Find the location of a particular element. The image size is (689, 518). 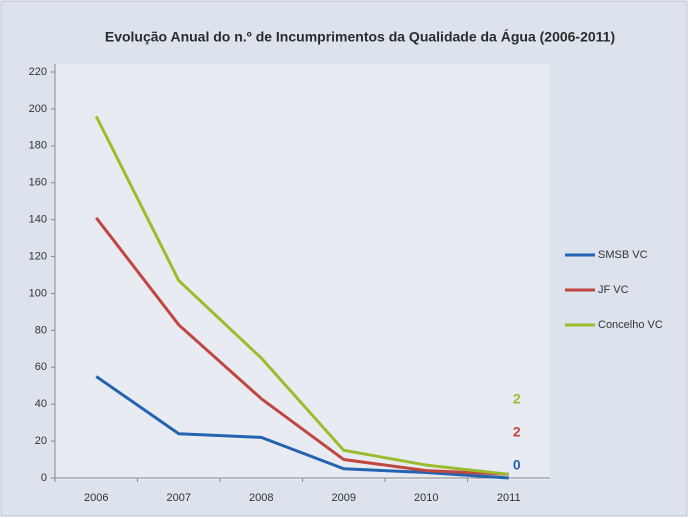

x-tick-label: 2010 is located at coordinates (426, 498).